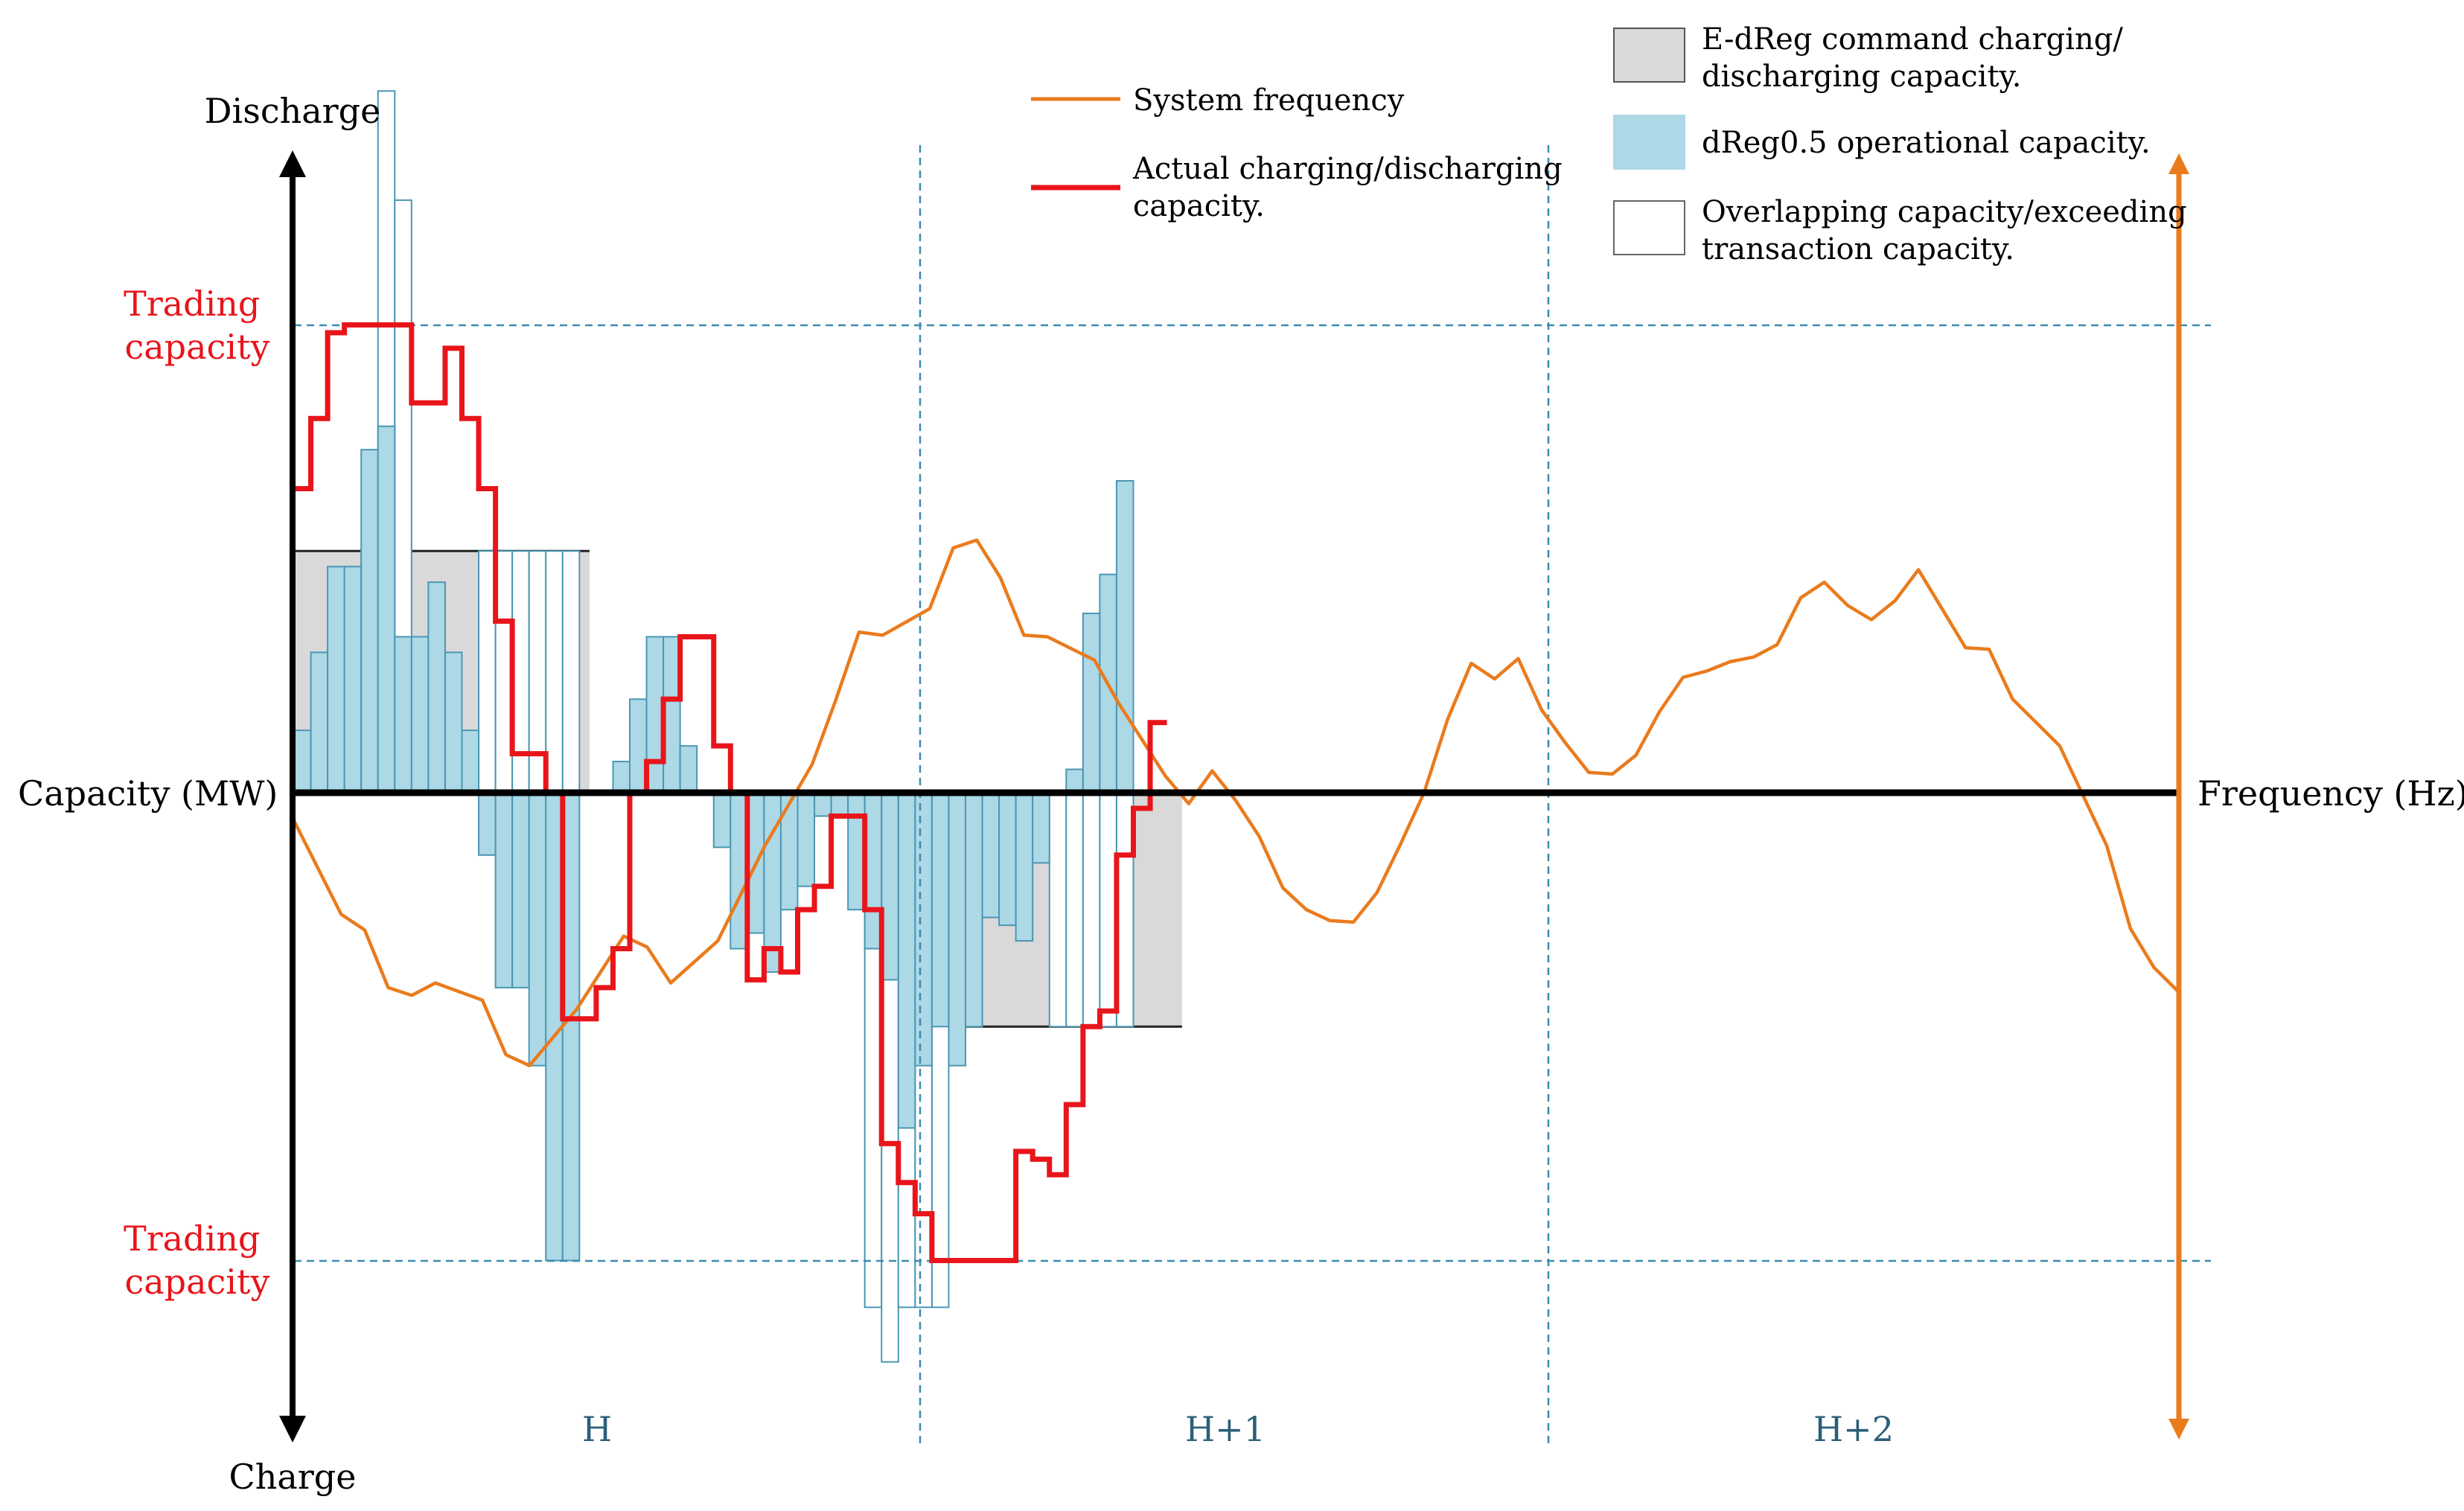 The height and width of the screenshot is (1511, 2464). Describe the element at coordinates (1649, 142) in the screenshot. I see `legend-dreg-swatch` at that location.